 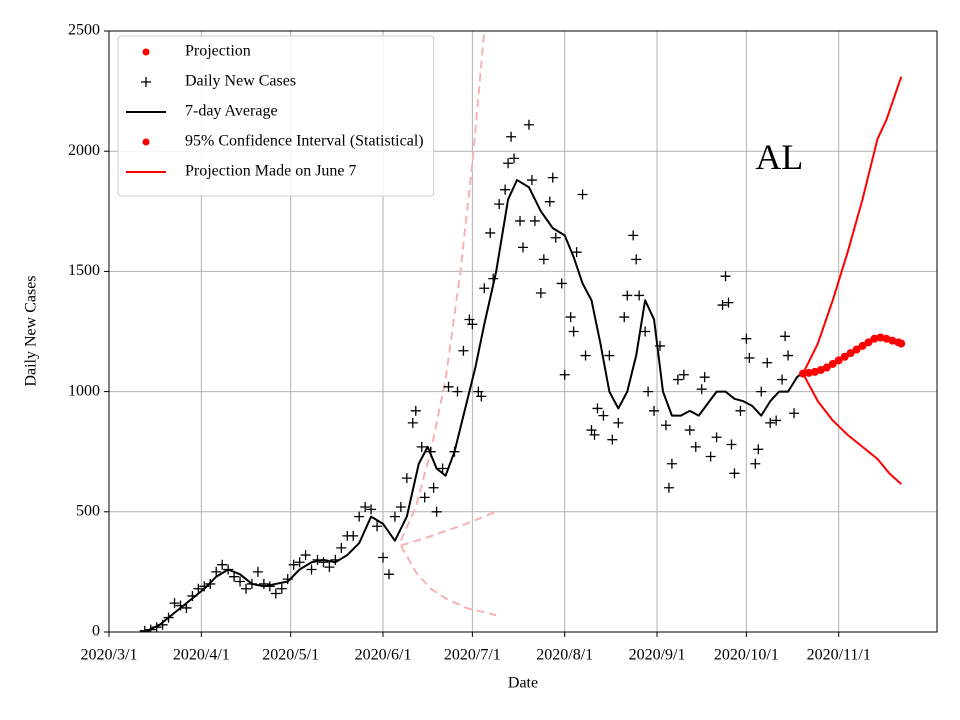 What do you see at coordinates (218, 51) in the screenshot?
I see `legend-label: Projection` at bounding box center [218, 51].